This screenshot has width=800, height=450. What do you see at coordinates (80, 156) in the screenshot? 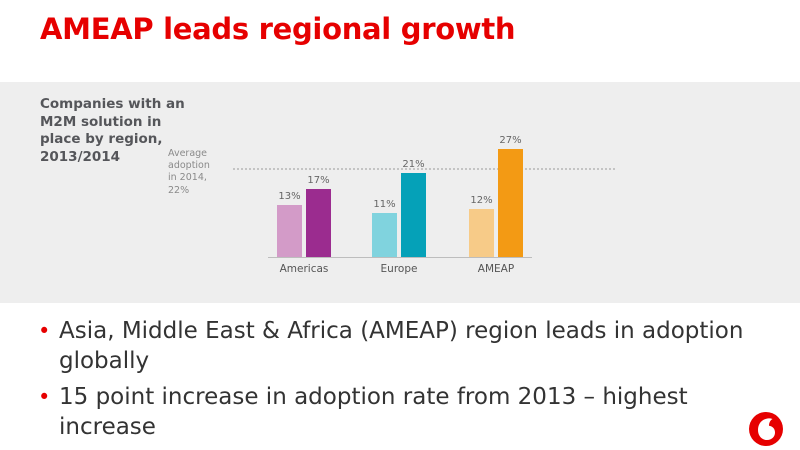
I see `chart-title-line: 2013/2014` at bounding box center [80, 156].